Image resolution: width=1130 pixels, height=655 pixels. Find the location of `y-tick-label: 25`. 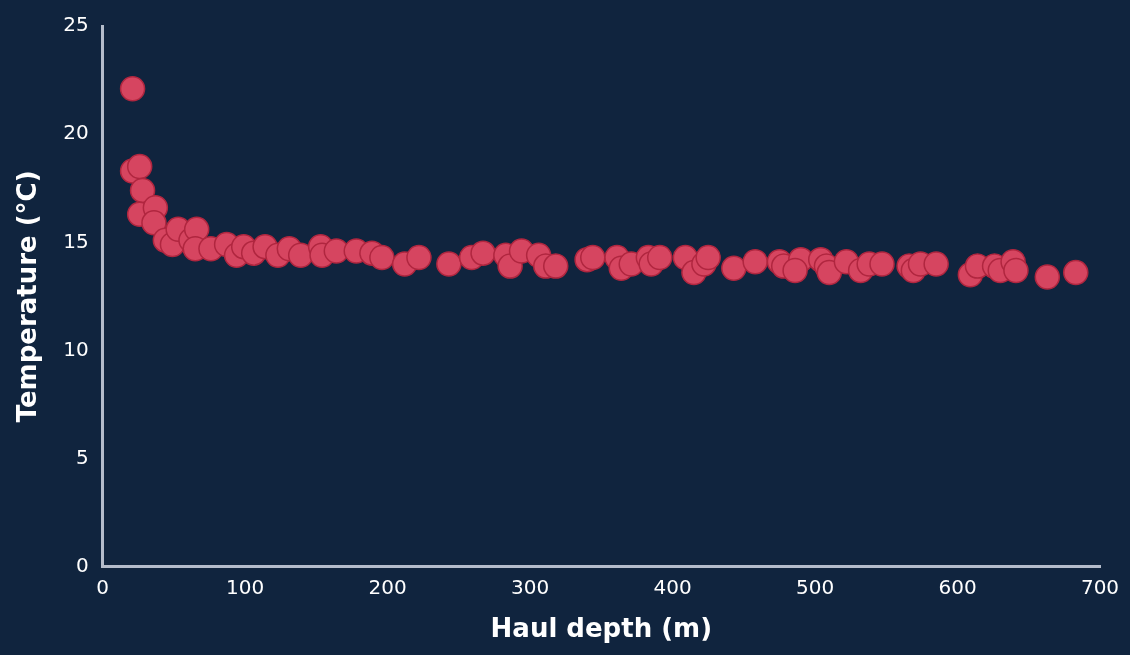

y-tick-label: 25 is located at coordinates (76, 24).